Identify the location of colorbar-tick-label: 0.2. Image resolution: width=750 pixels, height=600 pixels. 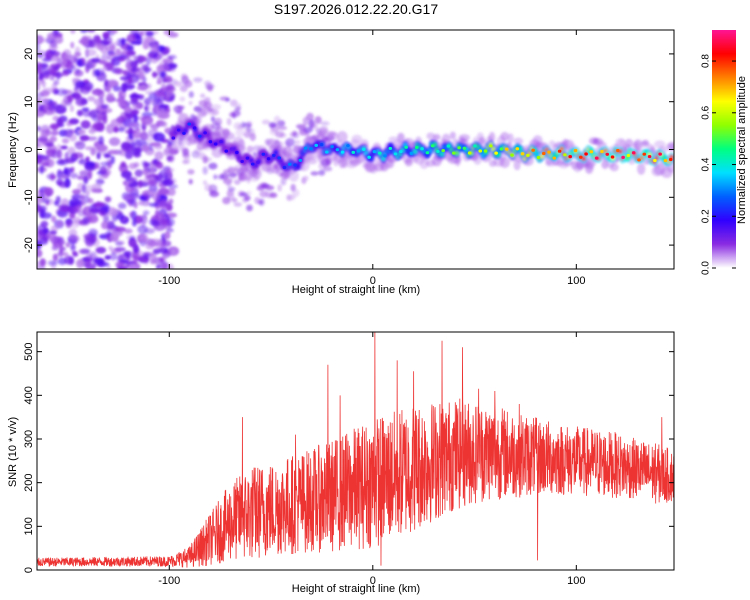
(706, 216).